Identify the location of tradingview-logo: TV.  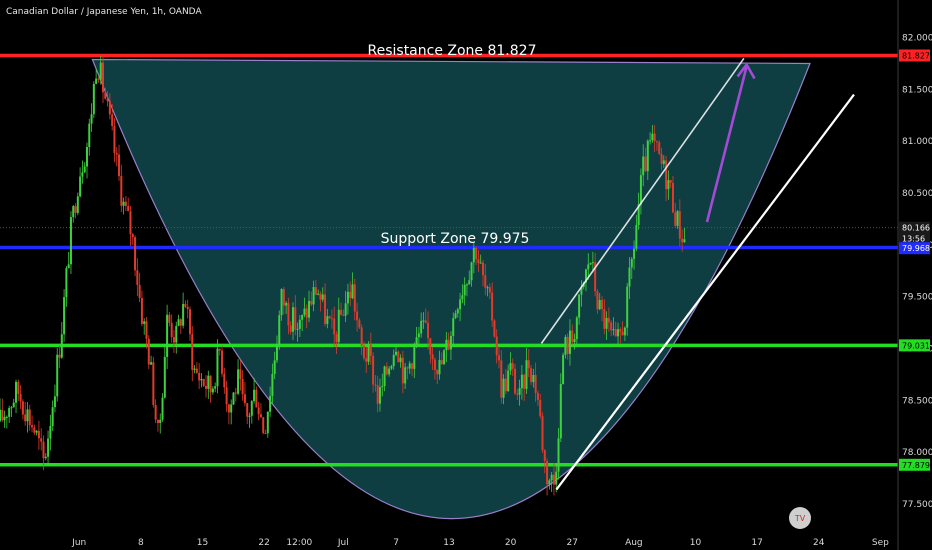
(800, 518).